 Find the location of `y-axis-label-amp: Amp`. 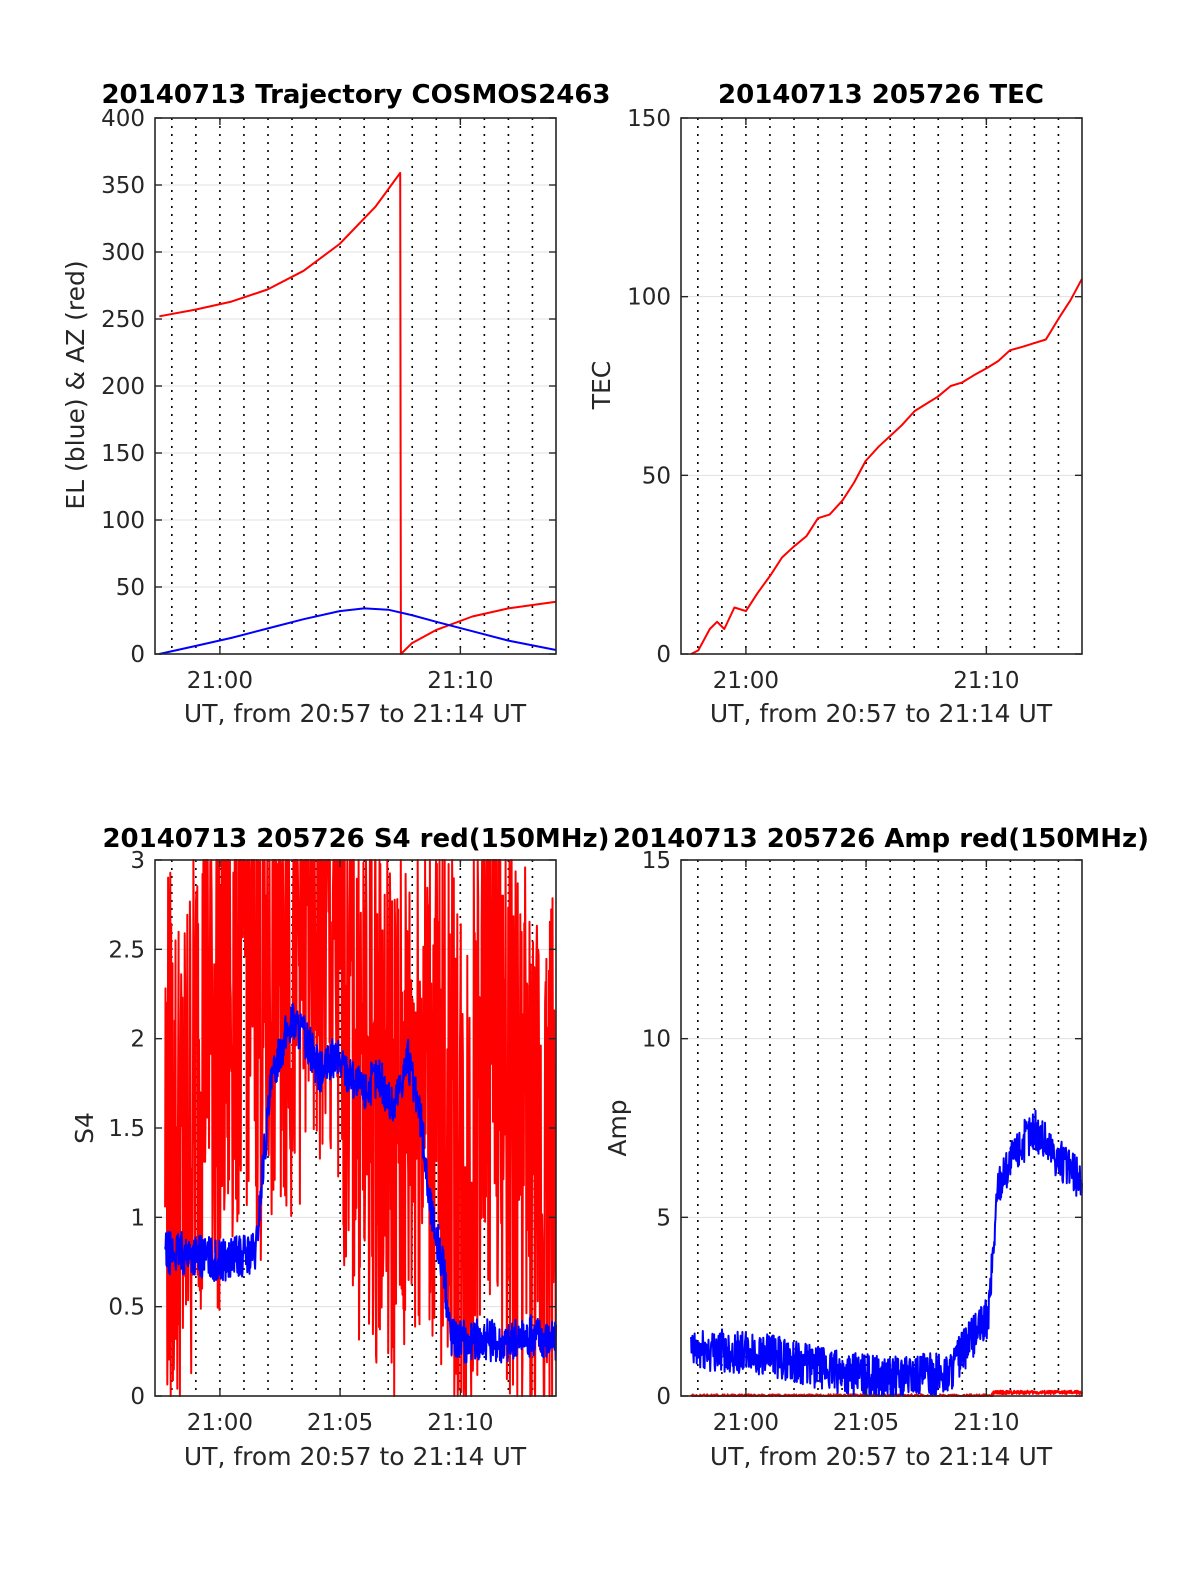

y-axis-label-amp: Amp is located at coordinates (617, 1127).